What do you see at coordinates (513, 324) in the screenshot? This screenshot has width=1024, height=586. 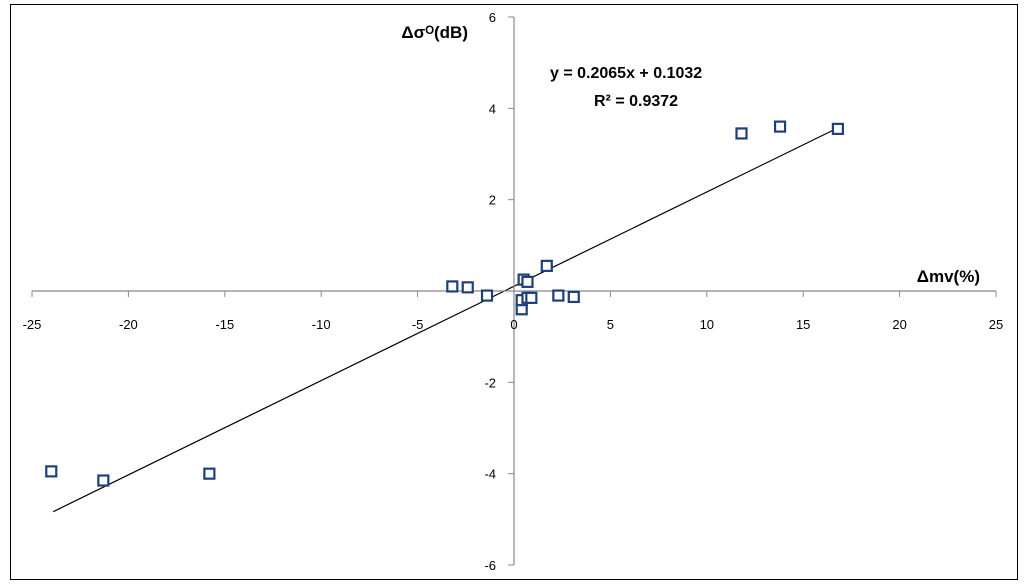 I see `x-tick-label: 0` at bounding box center [513, 324].